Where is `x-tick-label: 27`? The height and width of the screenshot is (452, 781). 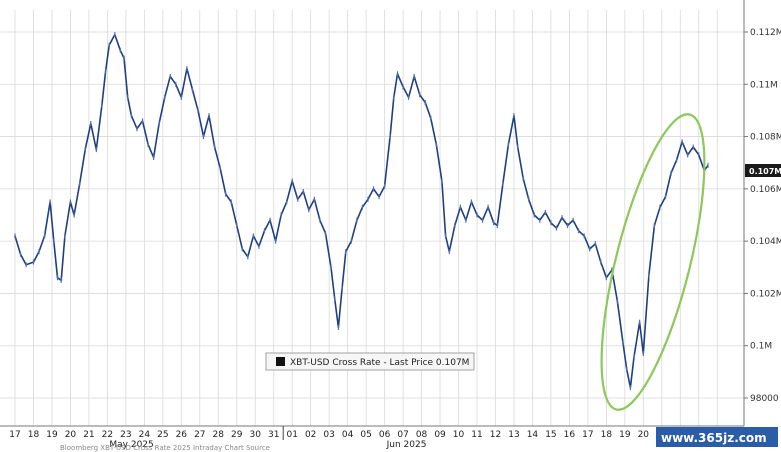
x-tick-label: 27 is located at coordinates (199, 435).